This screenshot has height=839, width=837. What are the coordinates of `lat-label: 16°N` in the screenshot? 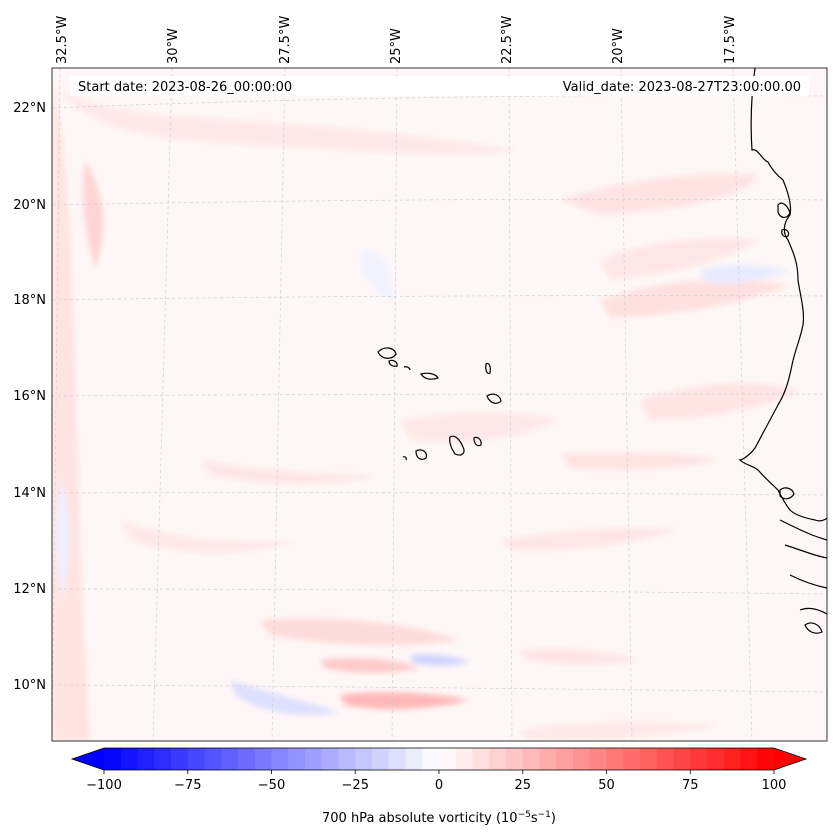 It's located at (29, 396).